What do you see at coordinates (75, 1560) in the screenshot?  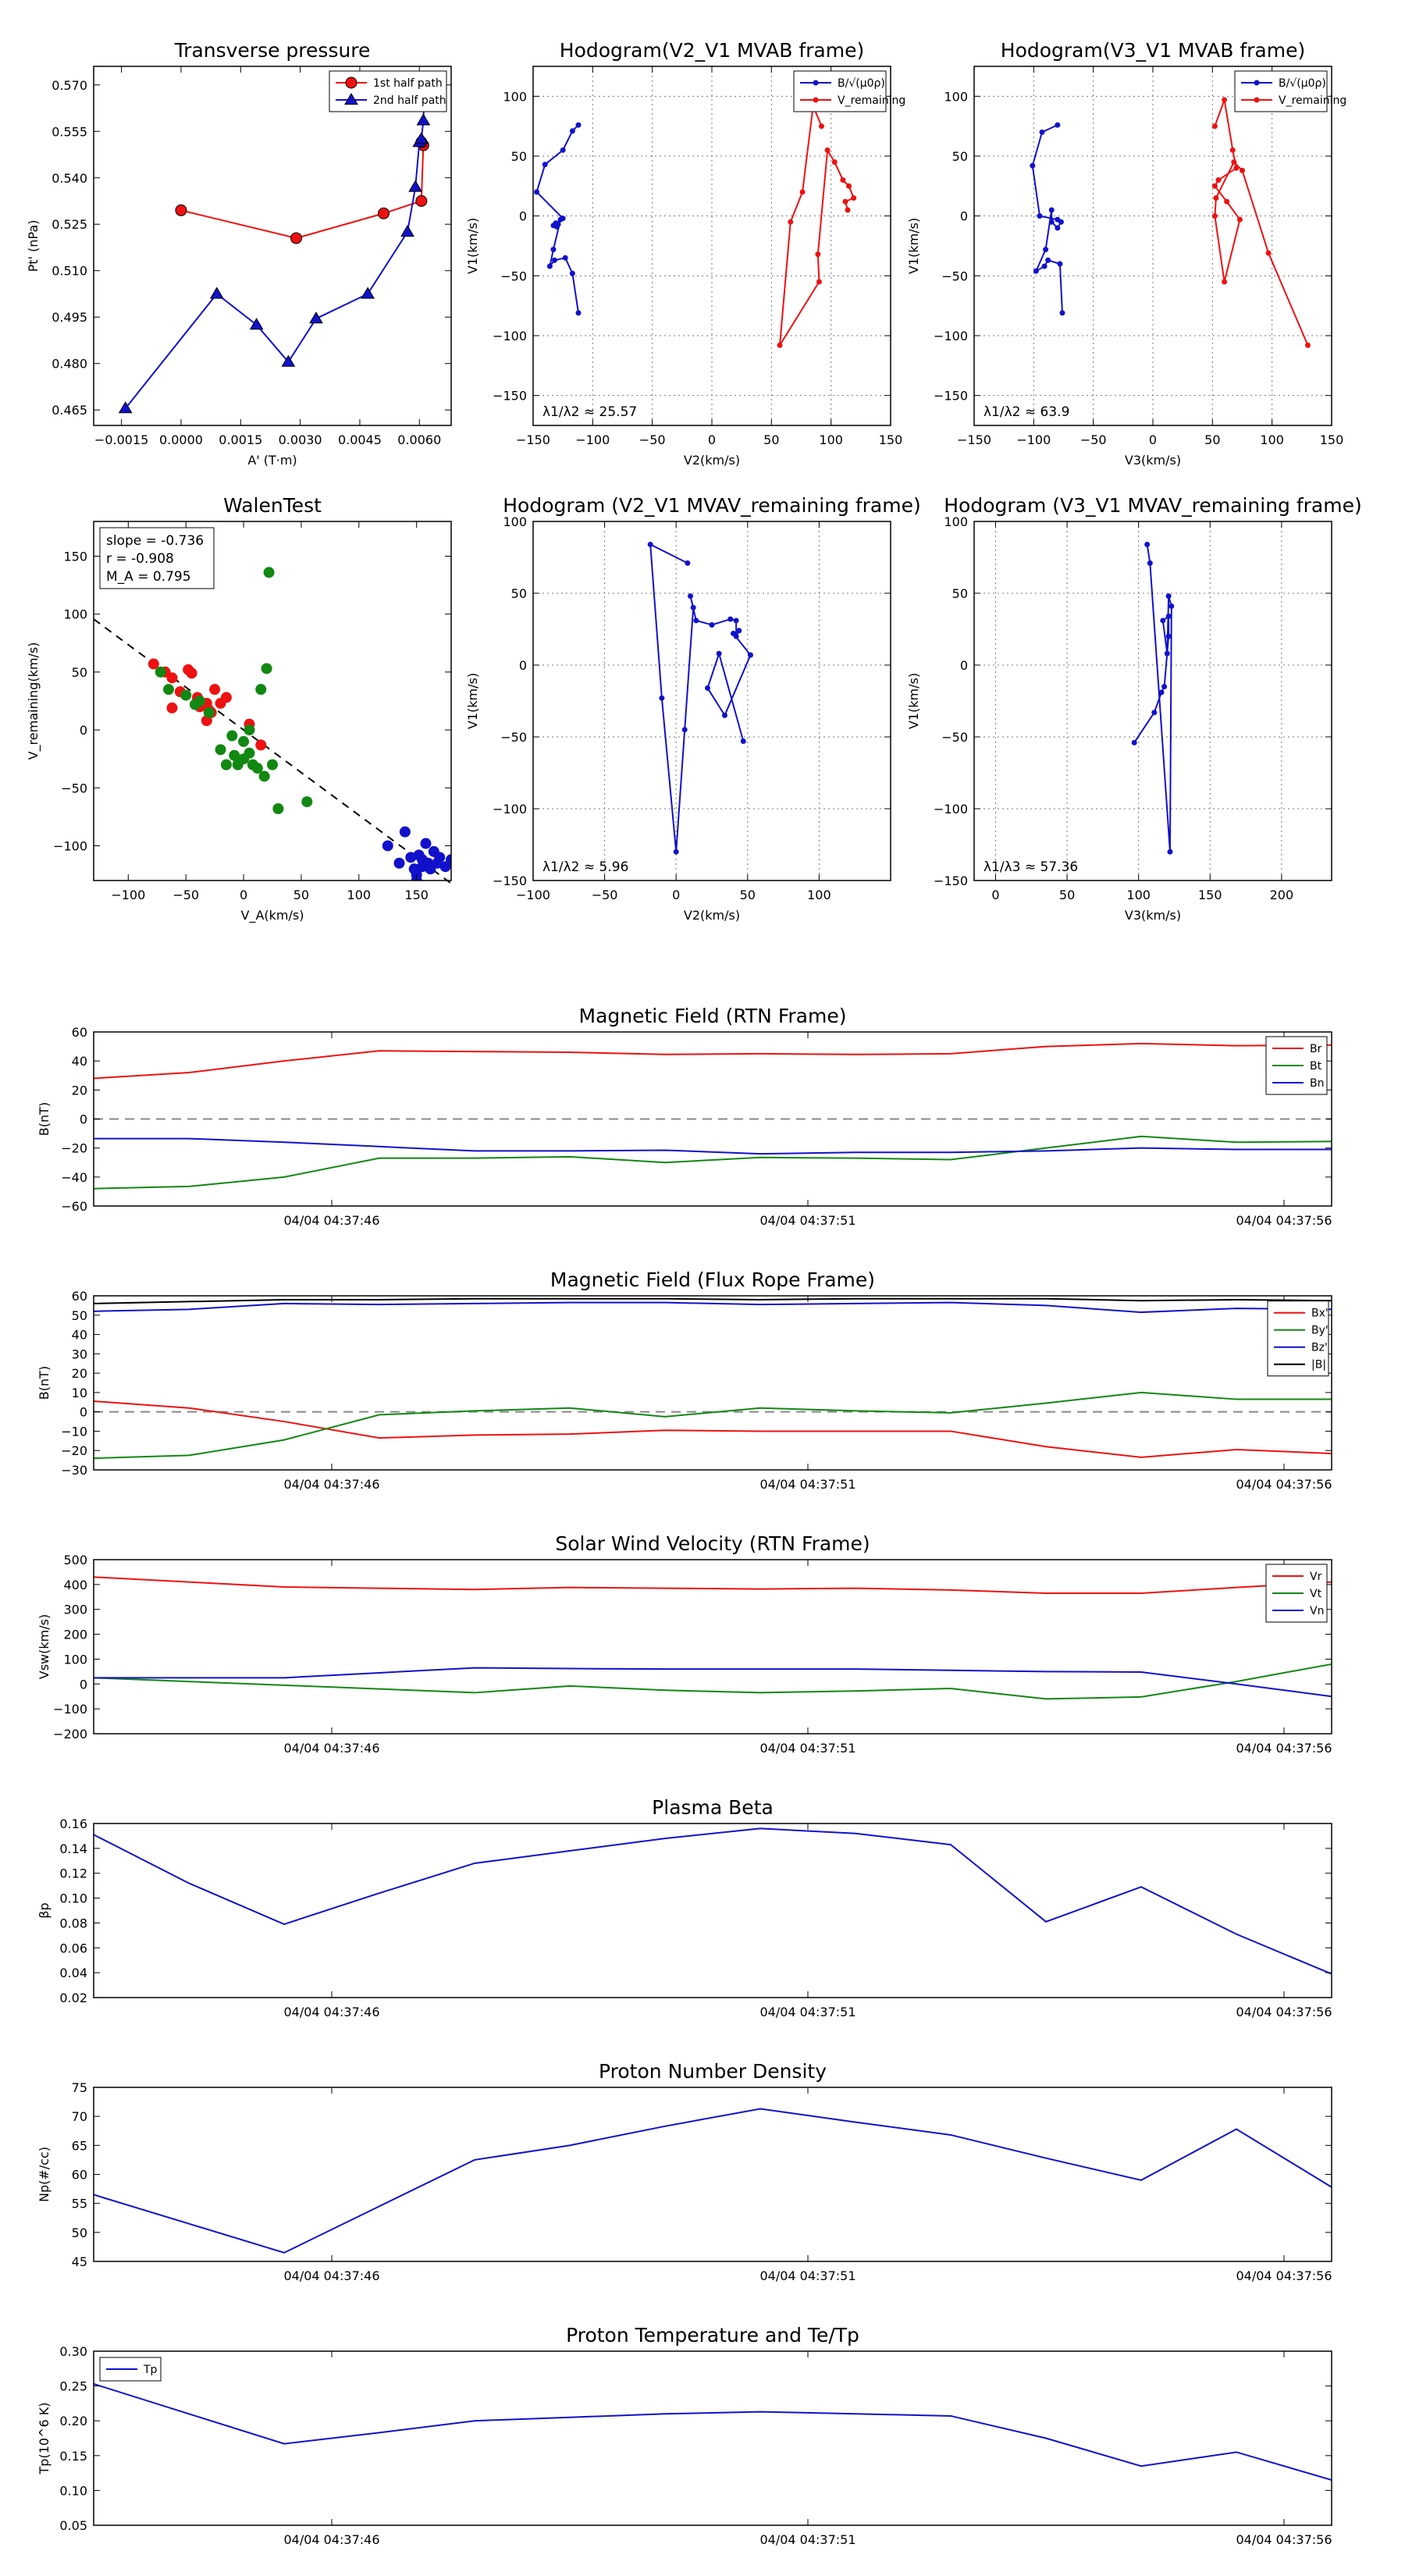 I see `y-tick-label: 500` at bounding box center [75, 1560].